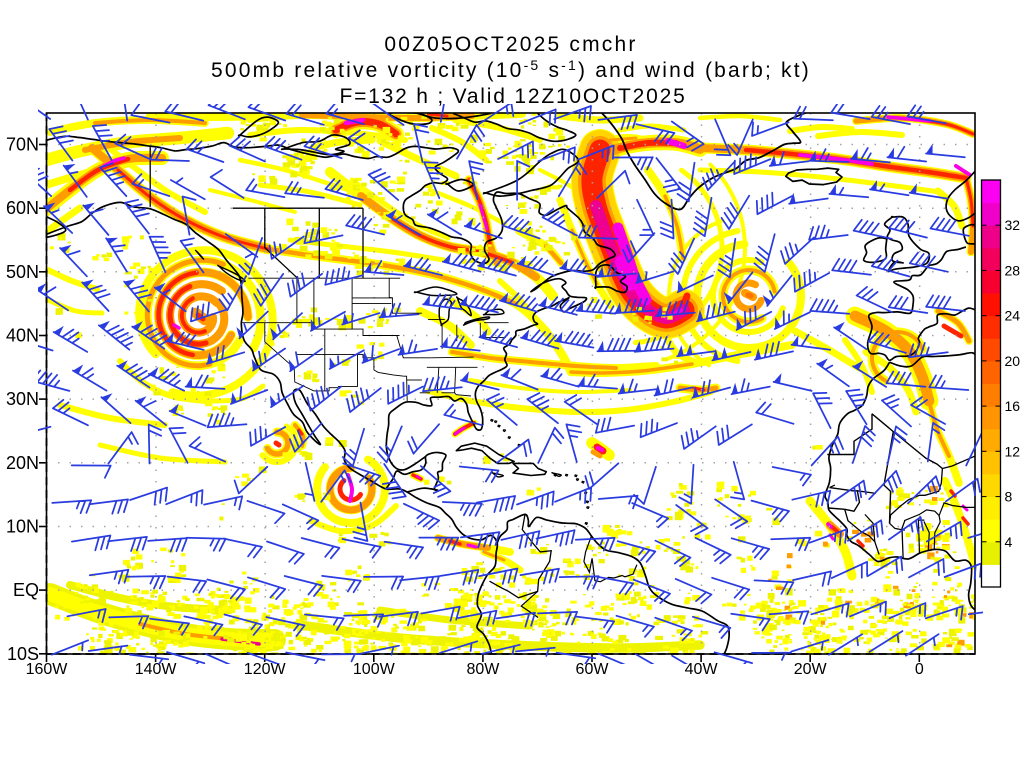  What do you see at coordinates (265, 669) in the screenshot?
I see `svg-text: 120W` at bounding box center [265, 669].